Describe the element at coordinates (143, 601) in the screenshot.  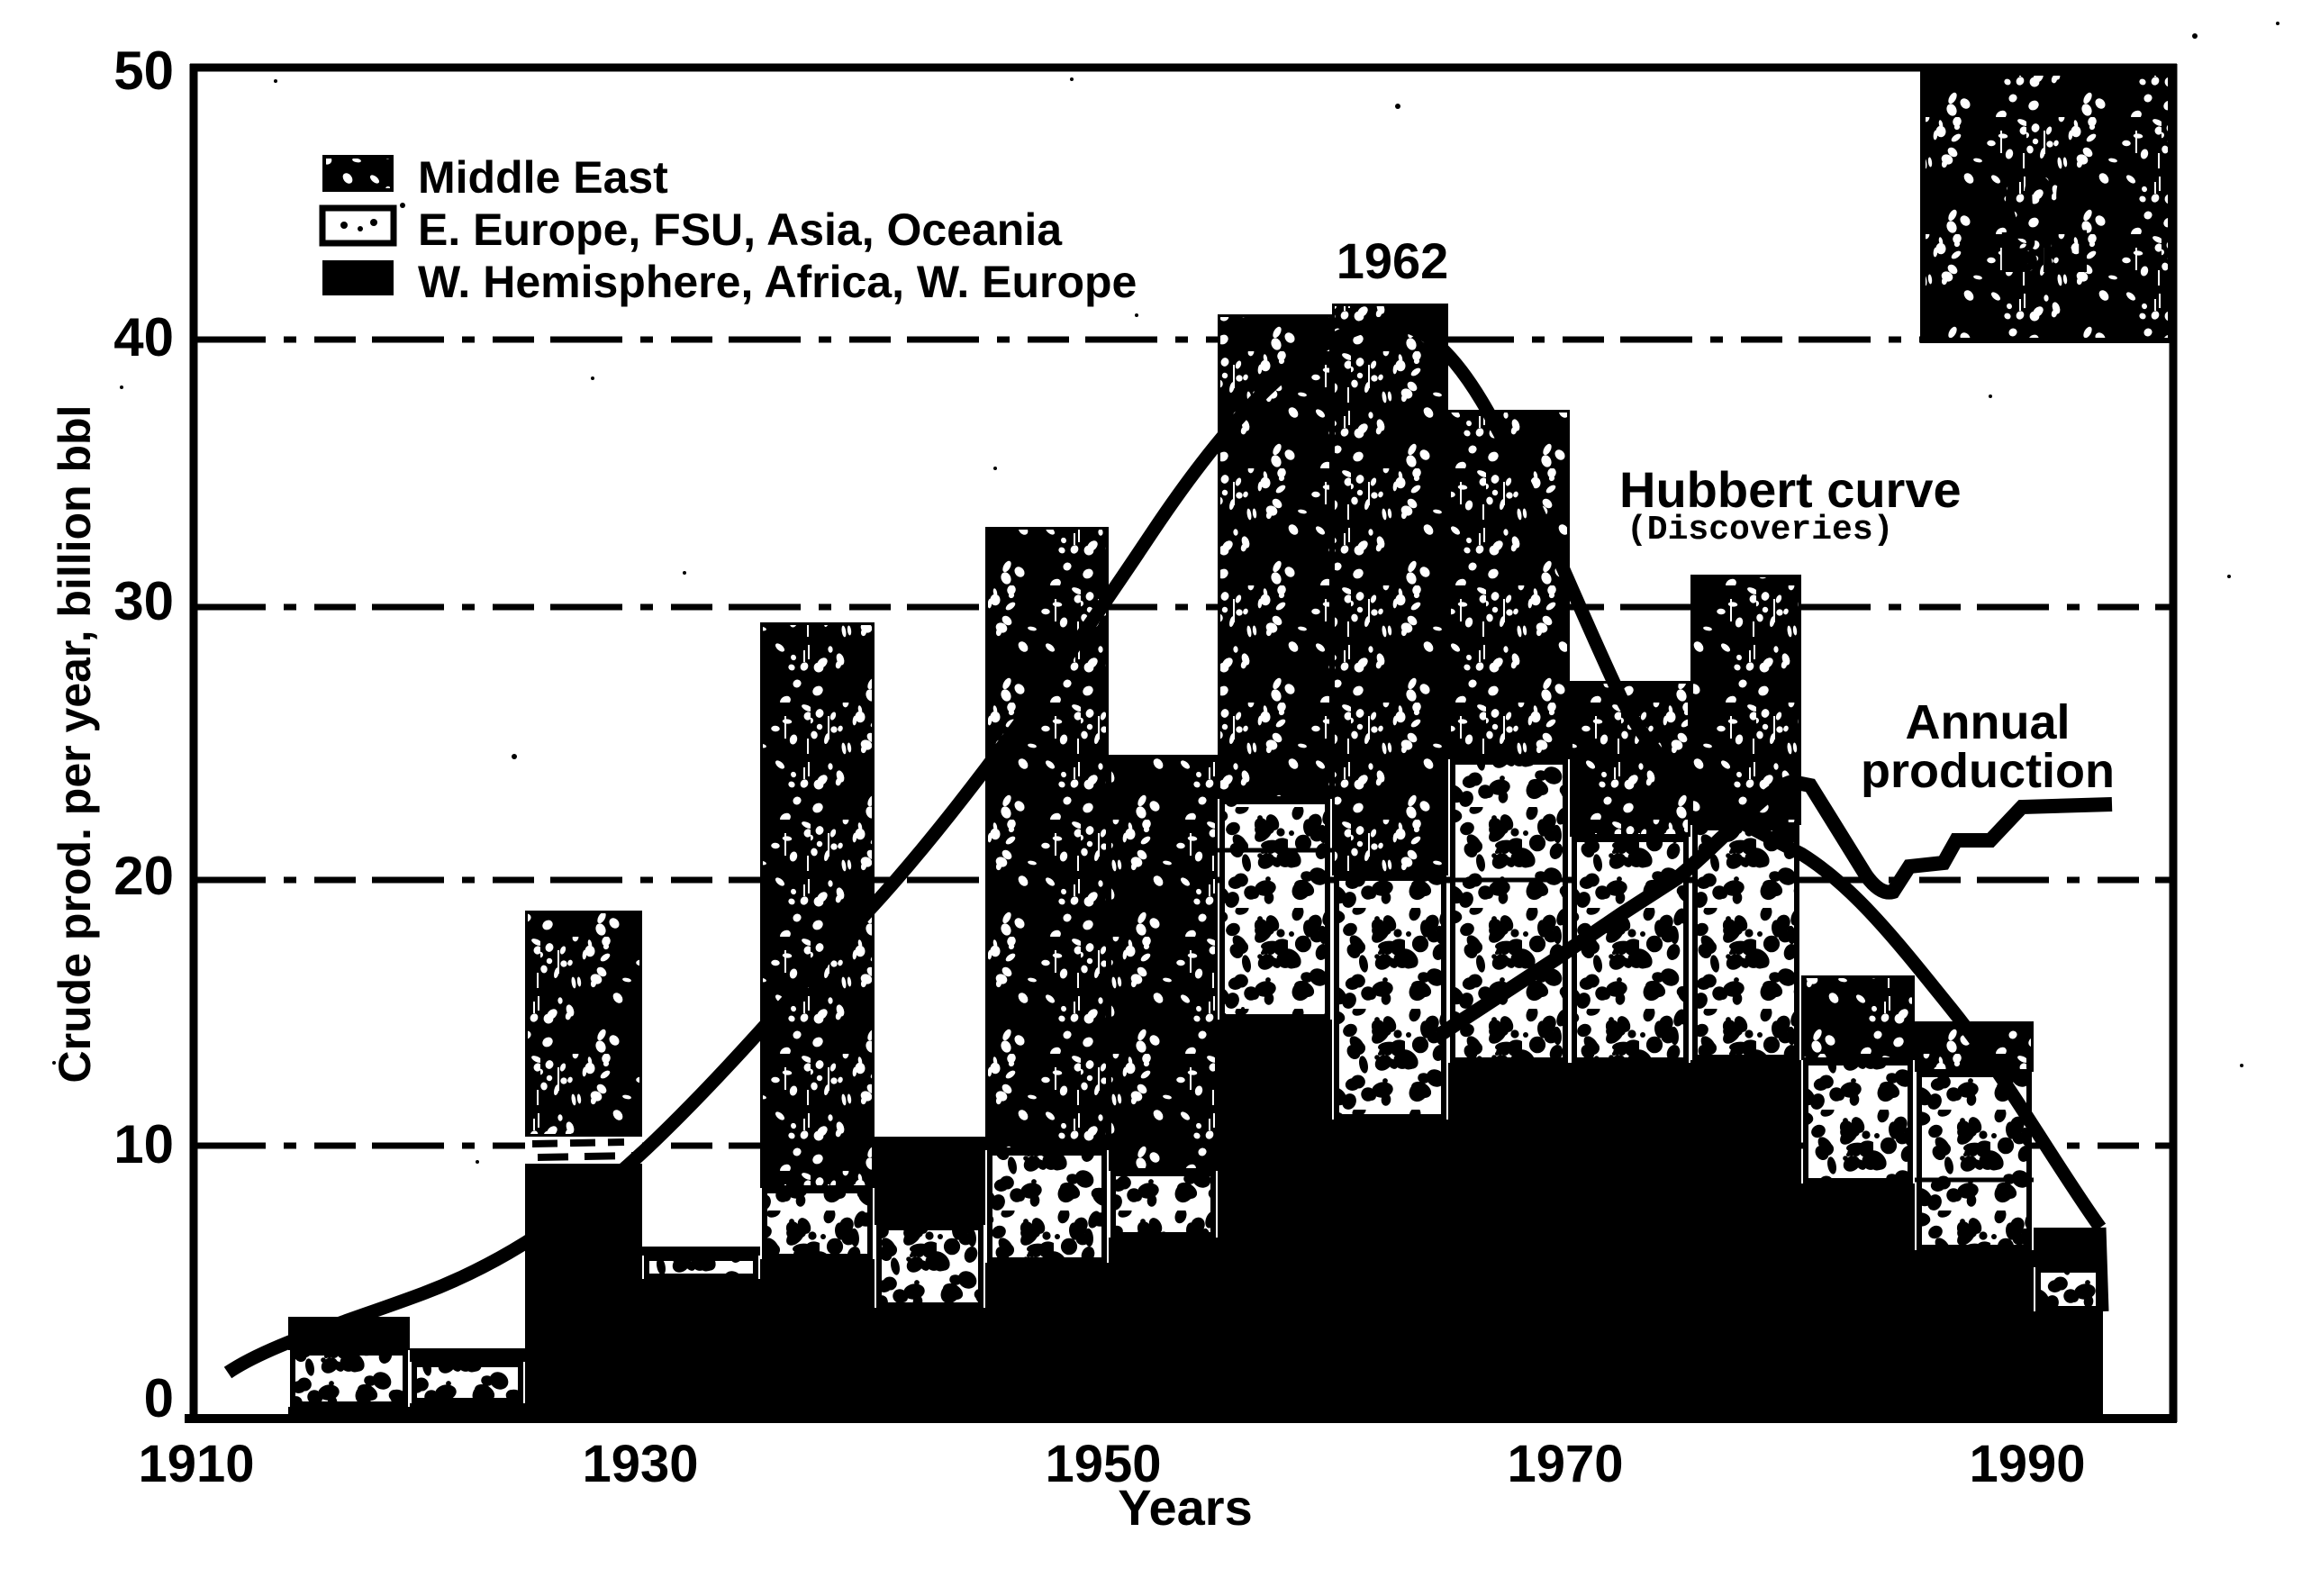
I see `svg-text: 30` at that location.